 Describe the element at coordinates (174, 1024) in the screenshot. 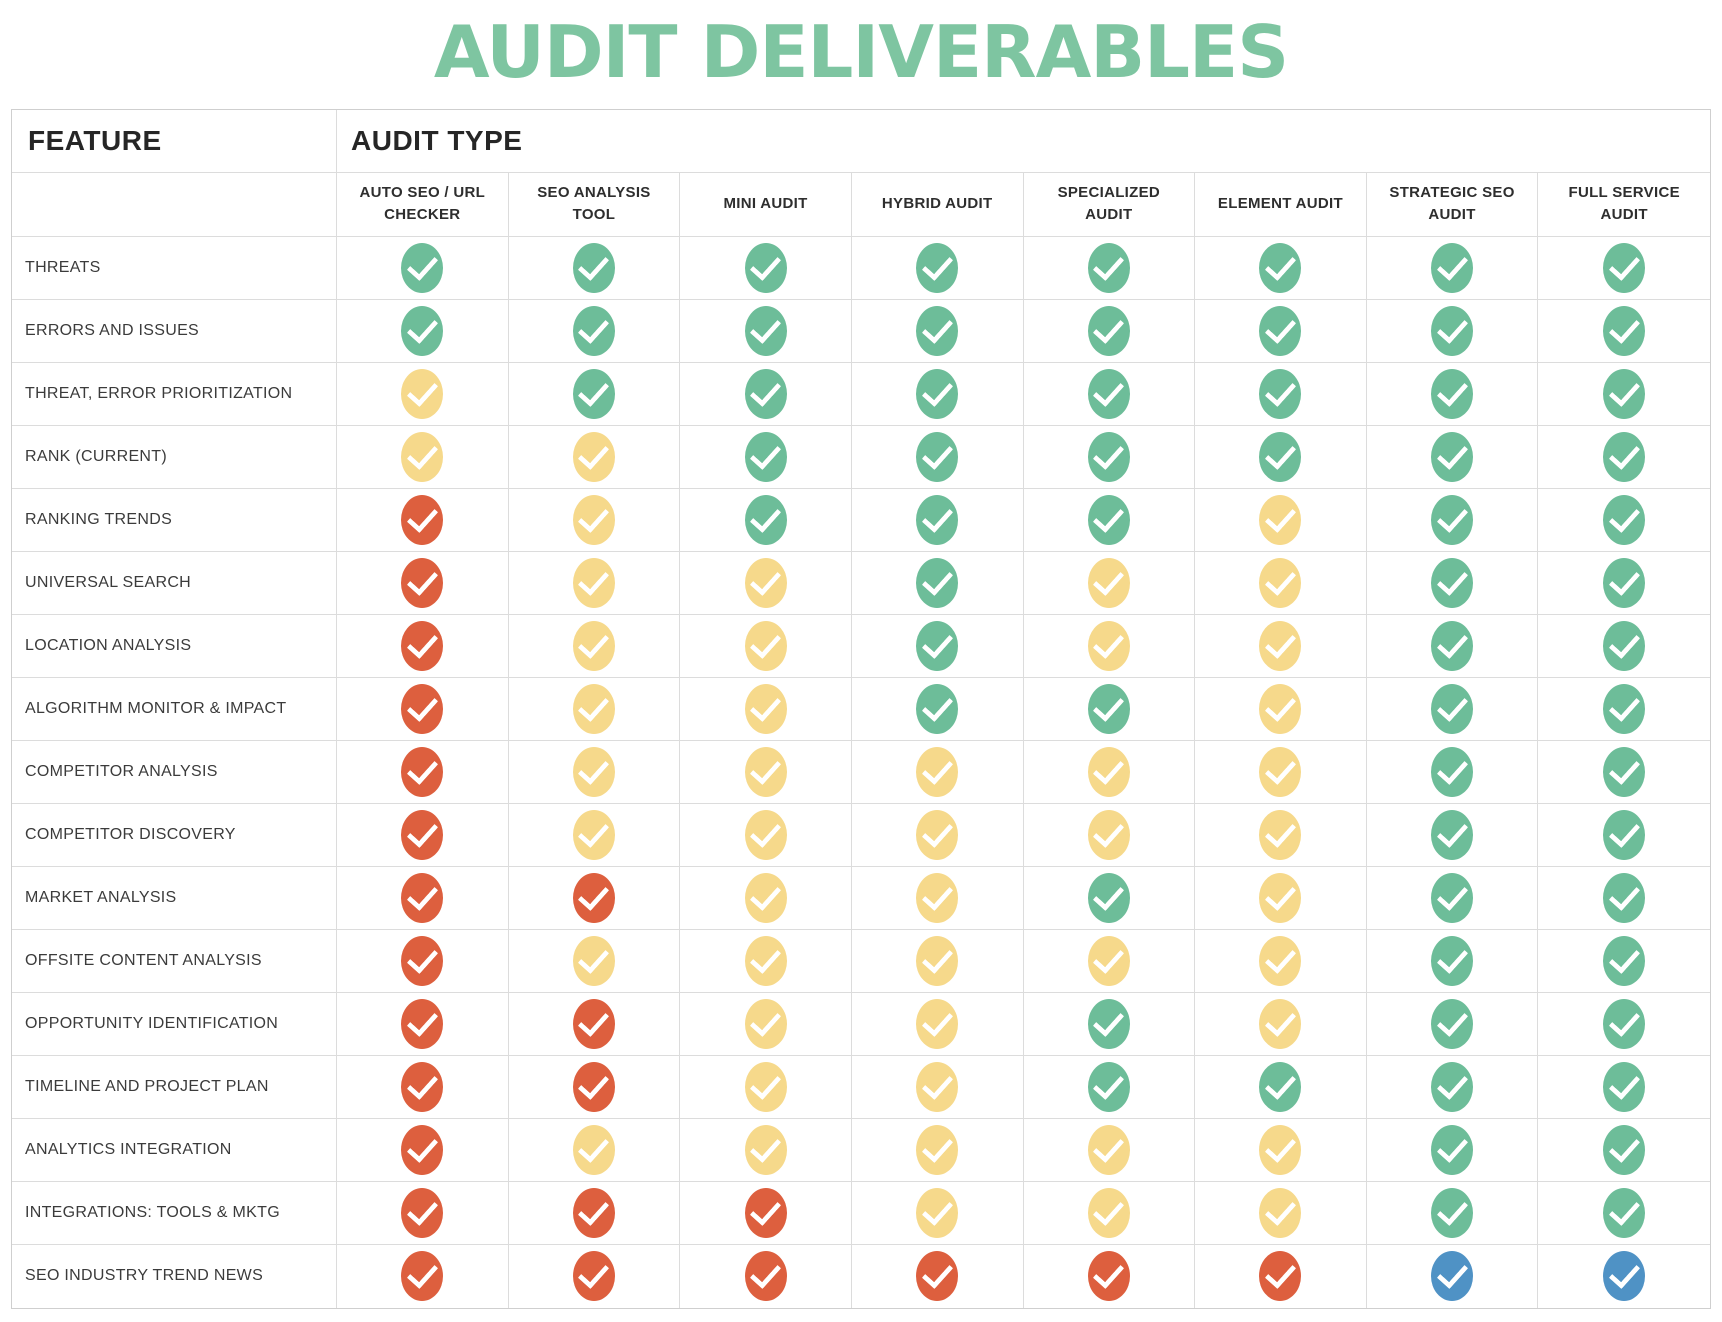

I see `feature-label: OPPORTUNITY IDENTIFICATION` at that location.